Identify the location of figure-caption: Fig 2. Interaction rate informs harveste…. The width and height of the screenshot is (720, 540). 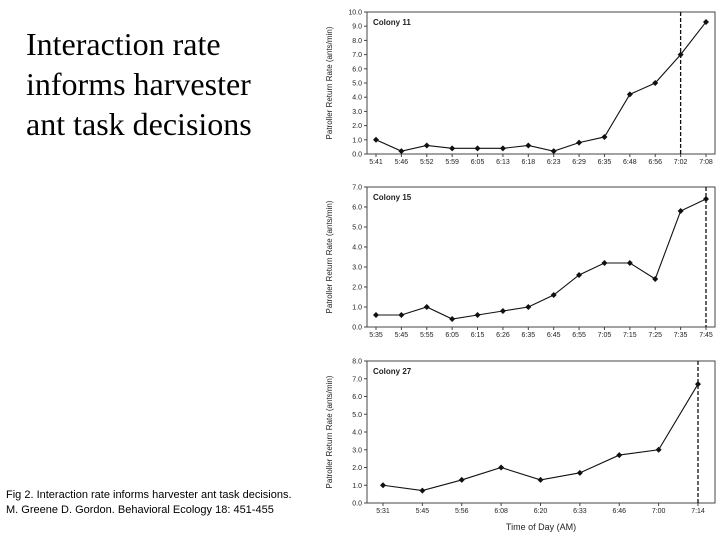
(149, 502).